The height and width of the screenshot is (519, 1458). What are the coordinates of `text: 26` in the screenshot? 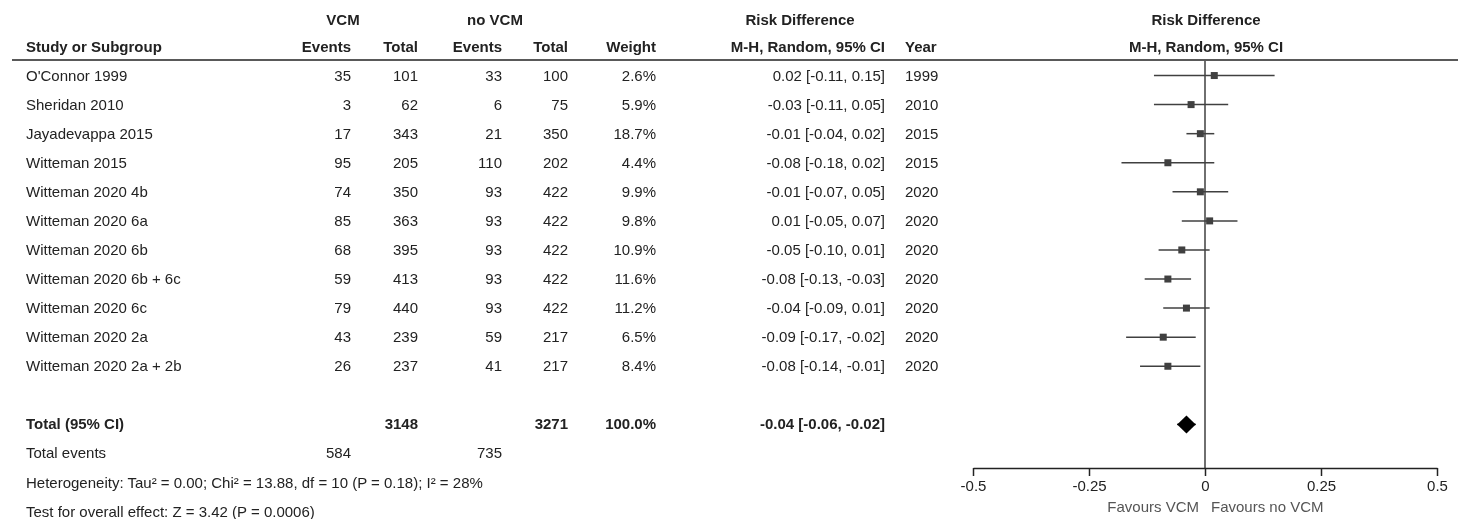 It's located at (342, 366).